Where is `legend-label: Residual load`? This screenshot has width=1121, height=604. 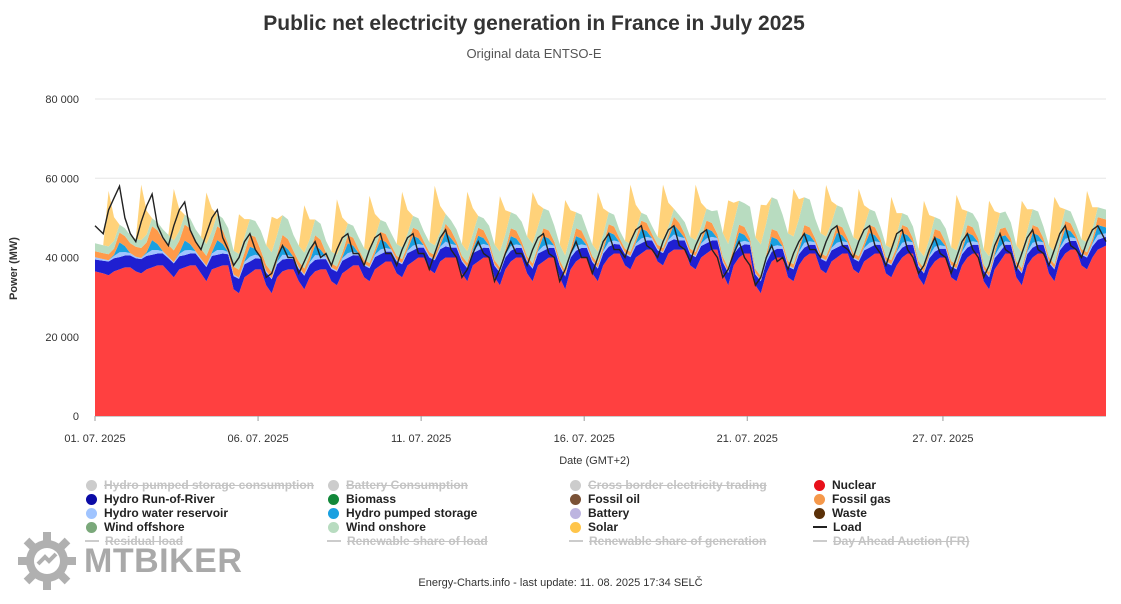
legend-label: Residual load is located at coordinates (144, 541).